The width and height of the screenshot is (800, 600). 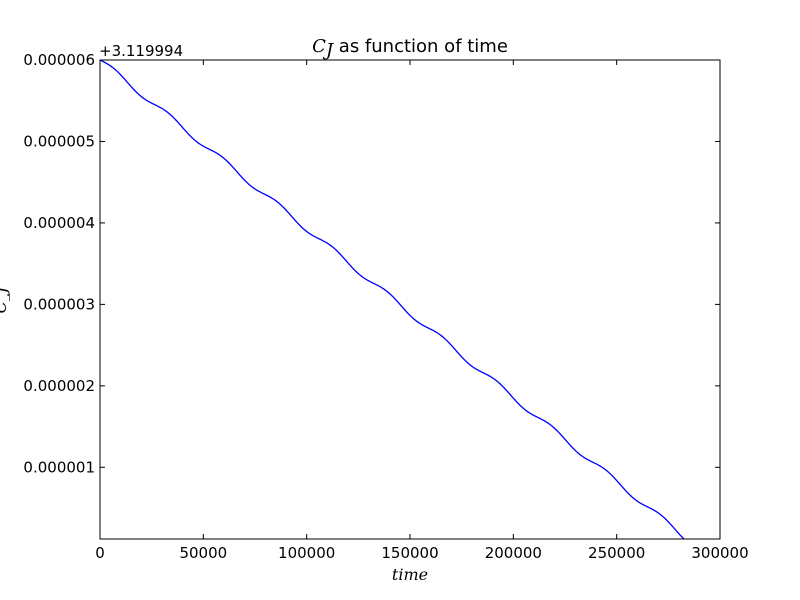 What do you see at coordinates (59, 304) in the screenshot?
I see `y-tick-label: 0.000003` at bounding box center [59, 304].